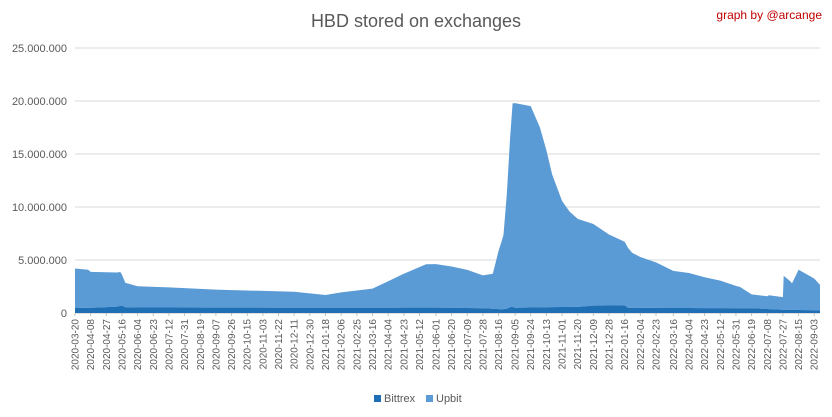 This screenshot has height=417, width=832. I want to click on x-tick-label: 2021-12-28, so click(610, 345).